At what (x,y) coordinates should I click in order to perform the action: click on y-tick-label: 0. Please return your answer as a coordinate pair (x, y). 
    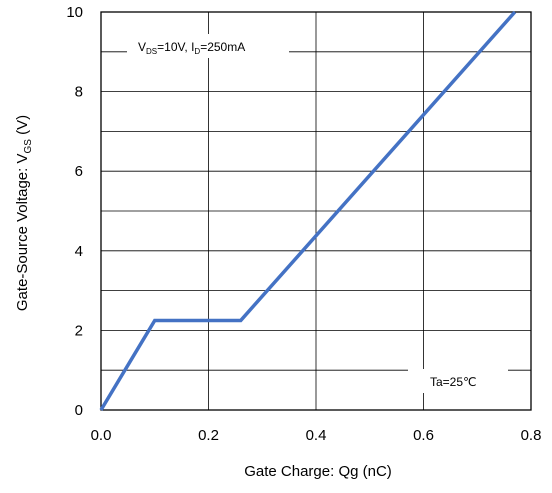
    Looking at the image, I should click on (79, 410).